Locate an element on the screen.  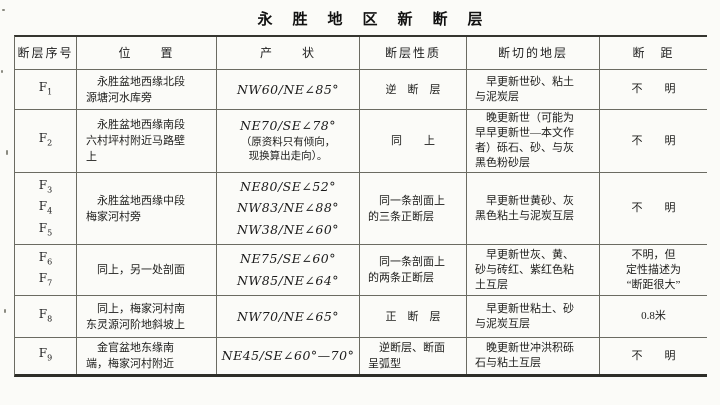
displacement-cell: 0.8米 is located at coordinates (653, 316).